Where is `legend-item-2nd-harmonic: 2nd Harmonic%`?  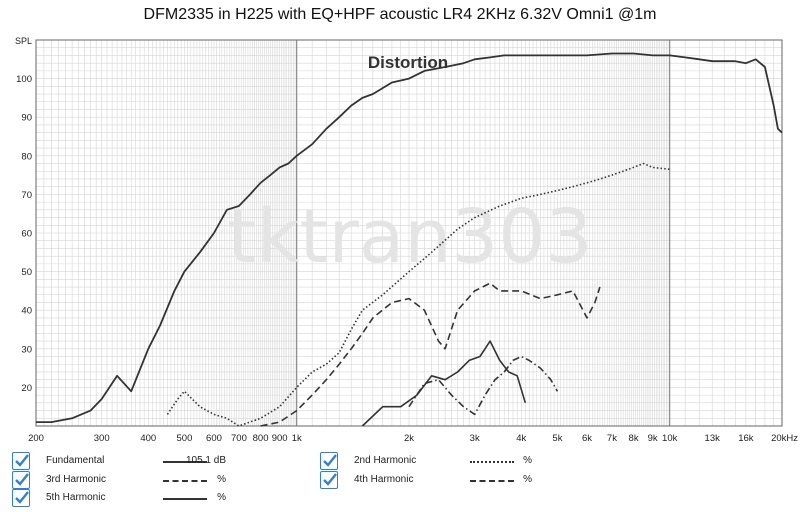
legend-item-2nd-harmonic: 2nd Harmonic% is located at coordinates (400, 461).